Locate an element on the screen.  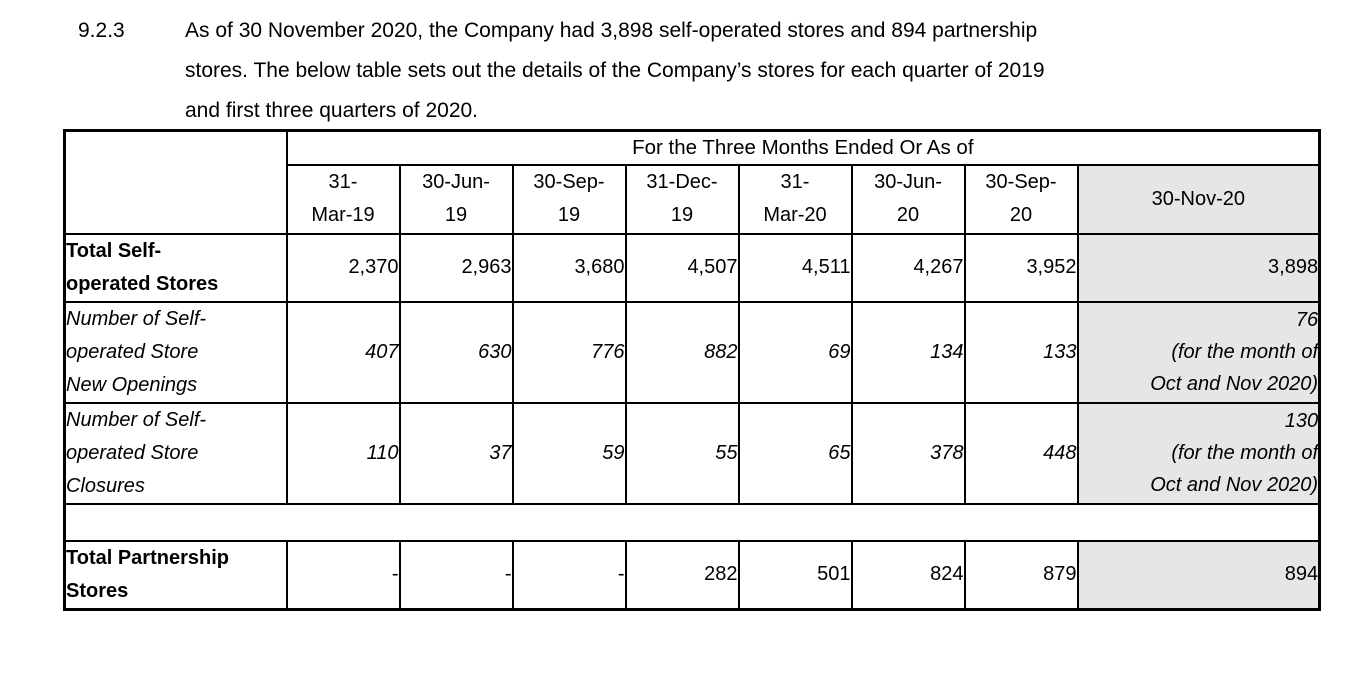
cell-value-highlight: 130 (for the month of Oct and Nov 2020) is located at coordinates (1198, 453).